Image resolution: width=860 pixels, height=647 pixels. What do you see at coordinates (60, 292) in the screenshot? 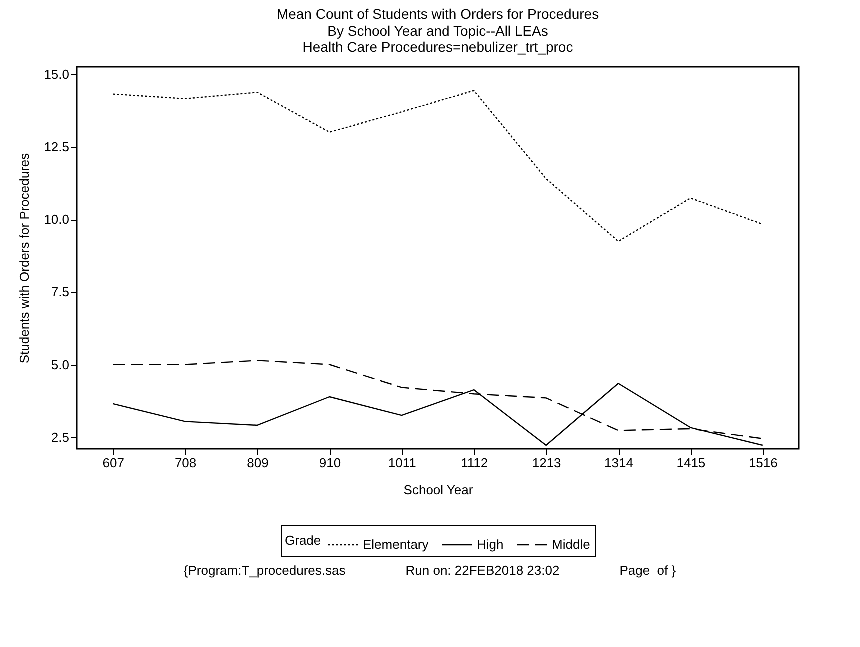
I see `y-tick-label: 7.5` at bounding box center [60, 292].